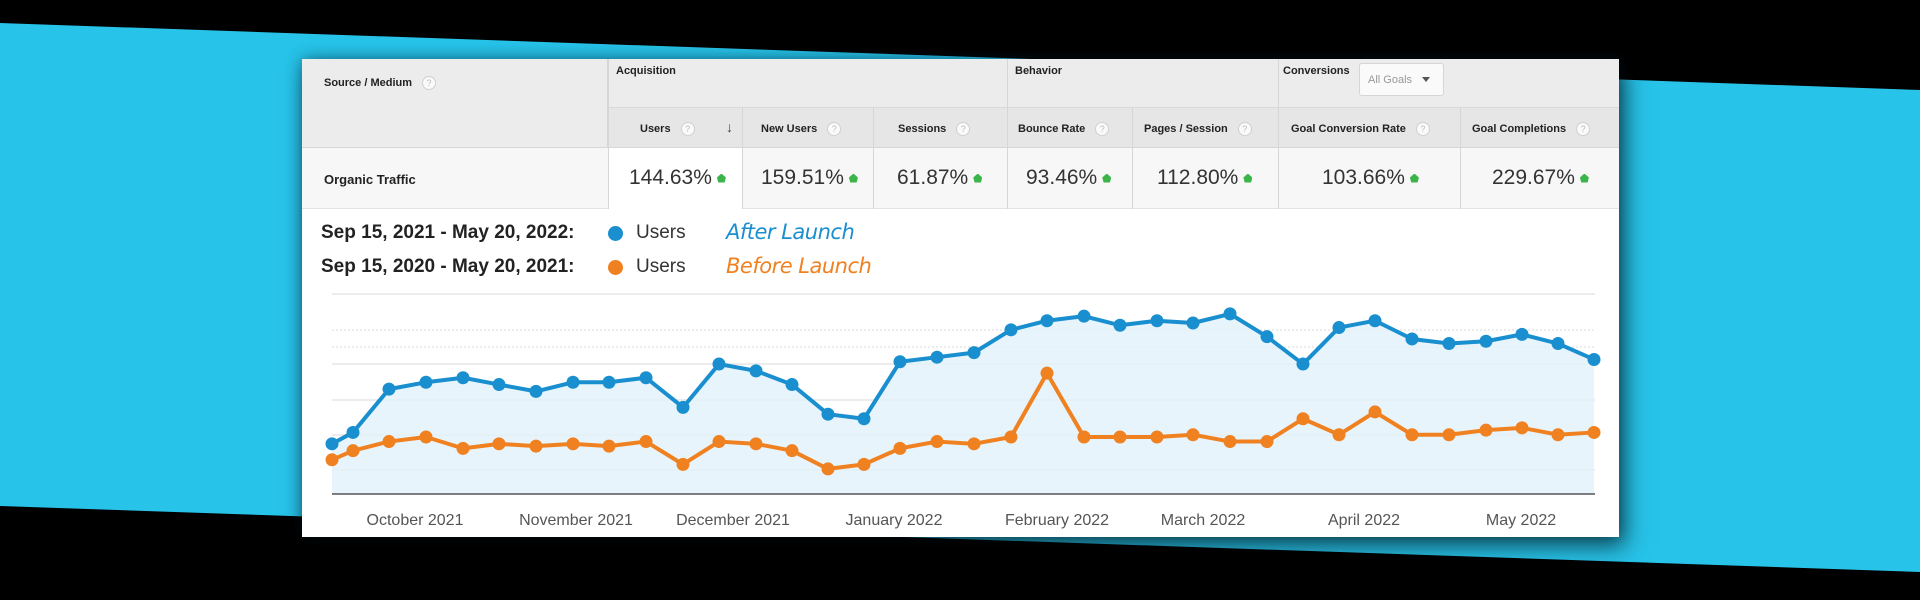 The height and width of the screenshot is (600, 1920). What do you see at coordinates (789, 129) in the screenshot?
I see `column-label: New Users` at bounding box center [789, 129].